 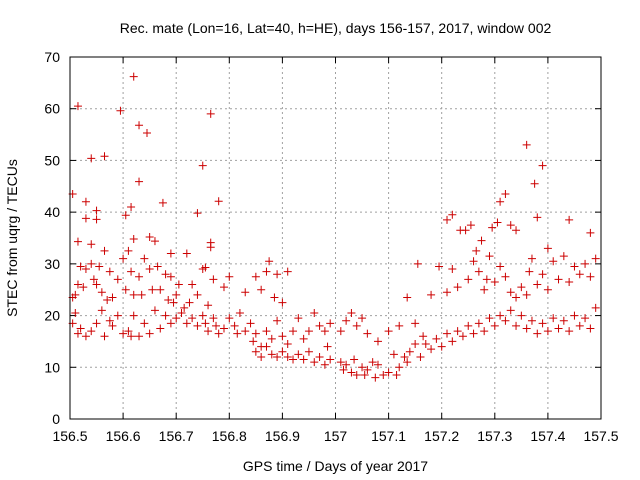 I want to click on y-tick-label: 70, so click(x=52, y=57).